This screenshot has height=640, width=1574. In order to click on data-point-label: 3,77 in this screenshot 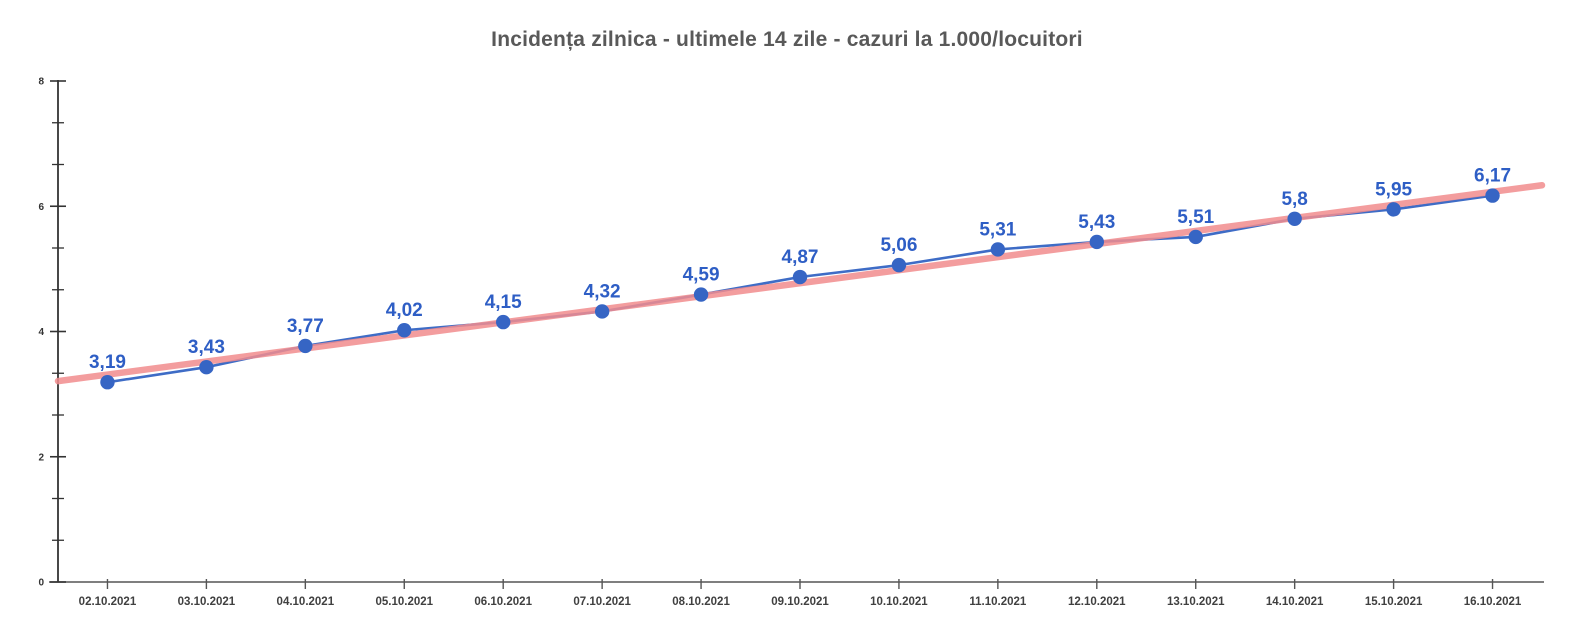, I will do `click(305, 326)`.